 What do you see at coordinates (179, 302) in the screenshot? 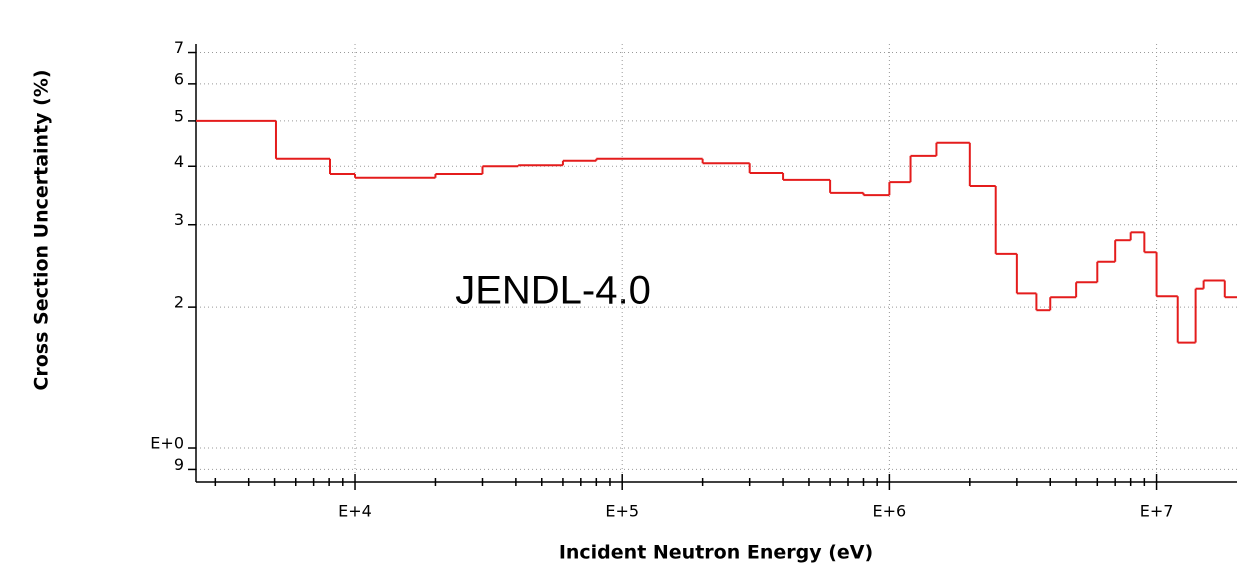
I see `y-tick-label: 2` at bounding box center [179, 302].